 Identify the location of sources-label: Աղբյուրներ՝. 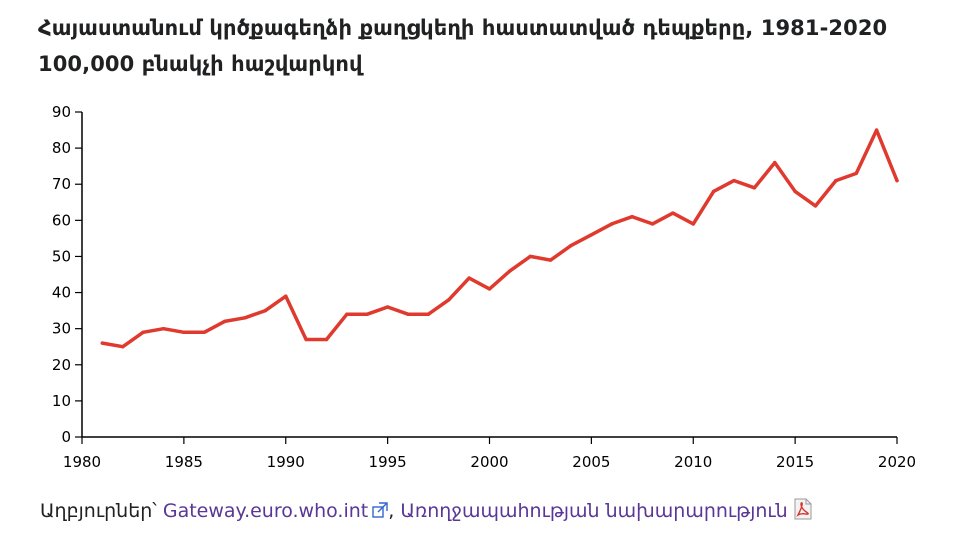
(98, 511).